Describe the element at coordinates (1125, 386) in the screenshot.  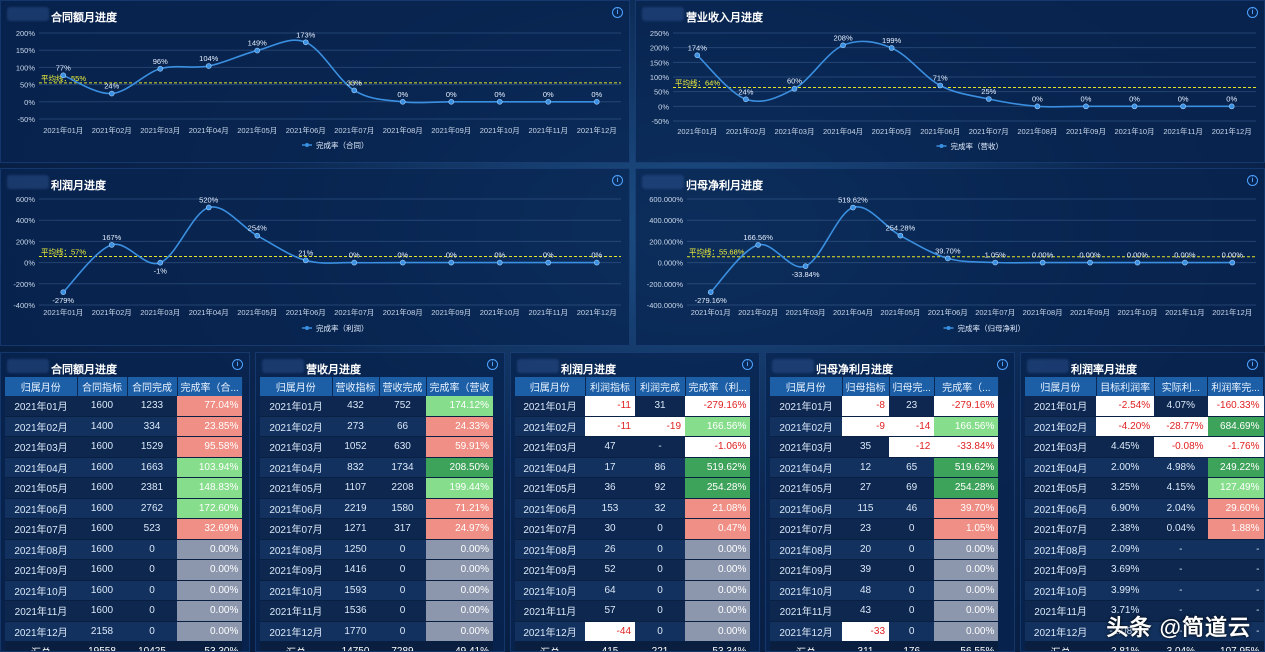
I see `column-header: 目标利润率` at that location.